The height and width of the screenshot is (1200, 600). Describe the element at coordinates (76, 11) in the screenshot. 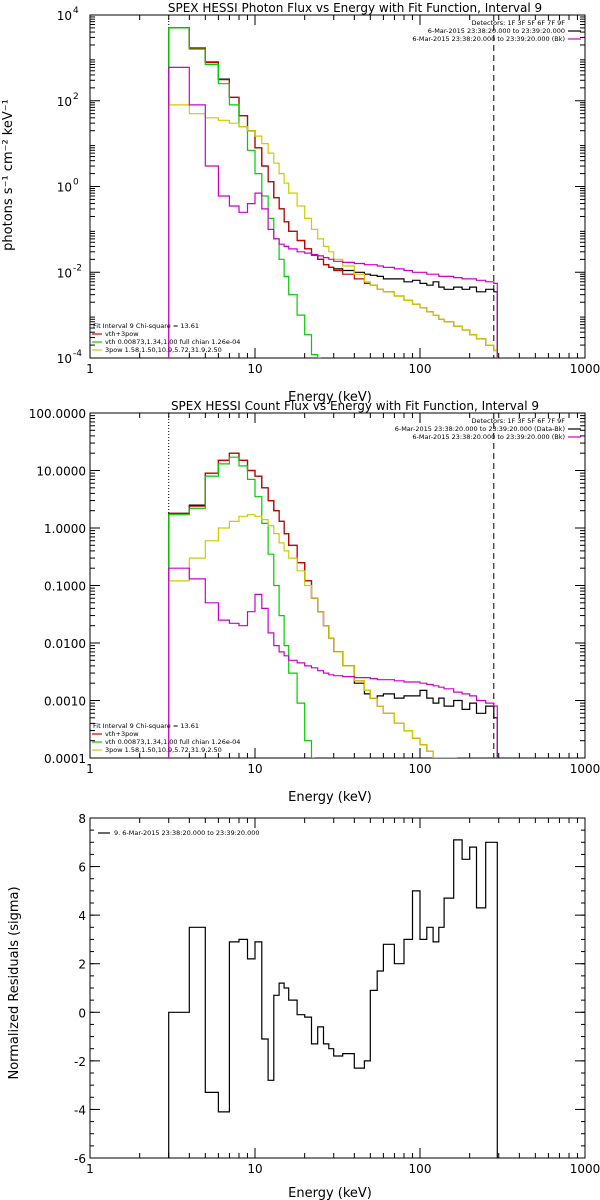

I see `y-tick-exponent: 4` at that location.